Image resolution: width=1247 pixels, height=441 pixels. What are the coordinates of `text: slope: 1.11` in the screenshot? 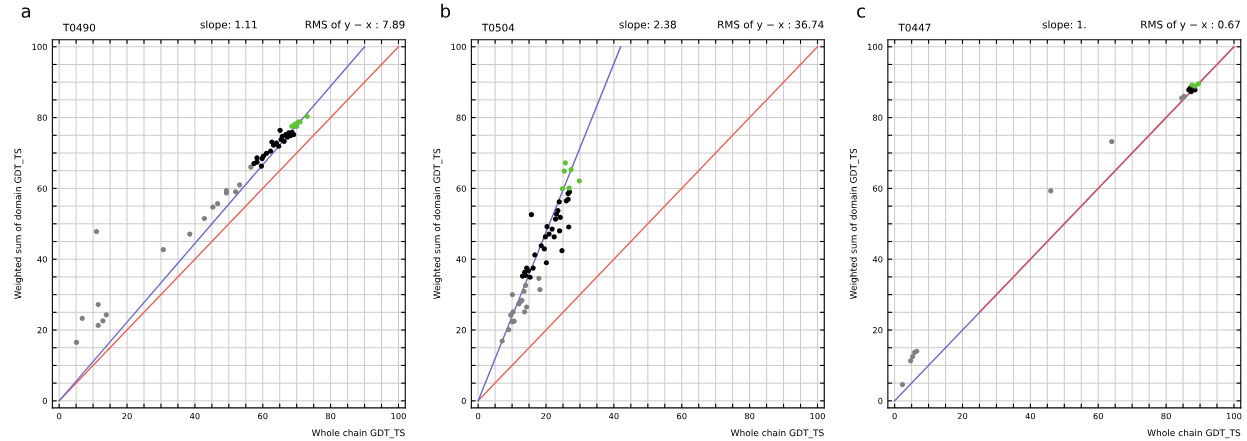 It's located at (228, 25).